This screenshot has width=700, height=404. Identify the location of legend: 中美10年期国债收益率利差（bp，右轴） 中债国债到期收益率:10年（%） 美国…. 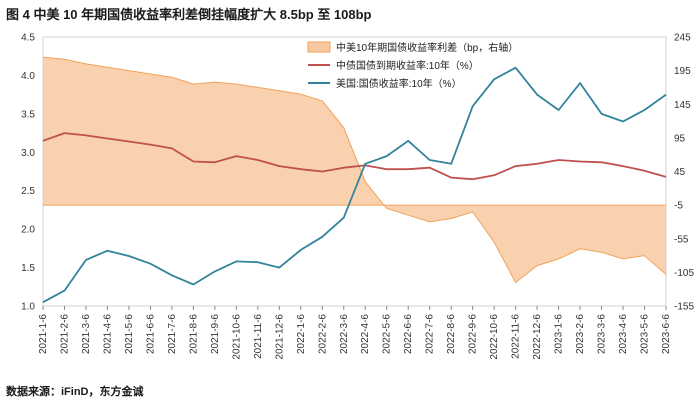
(412, 65).